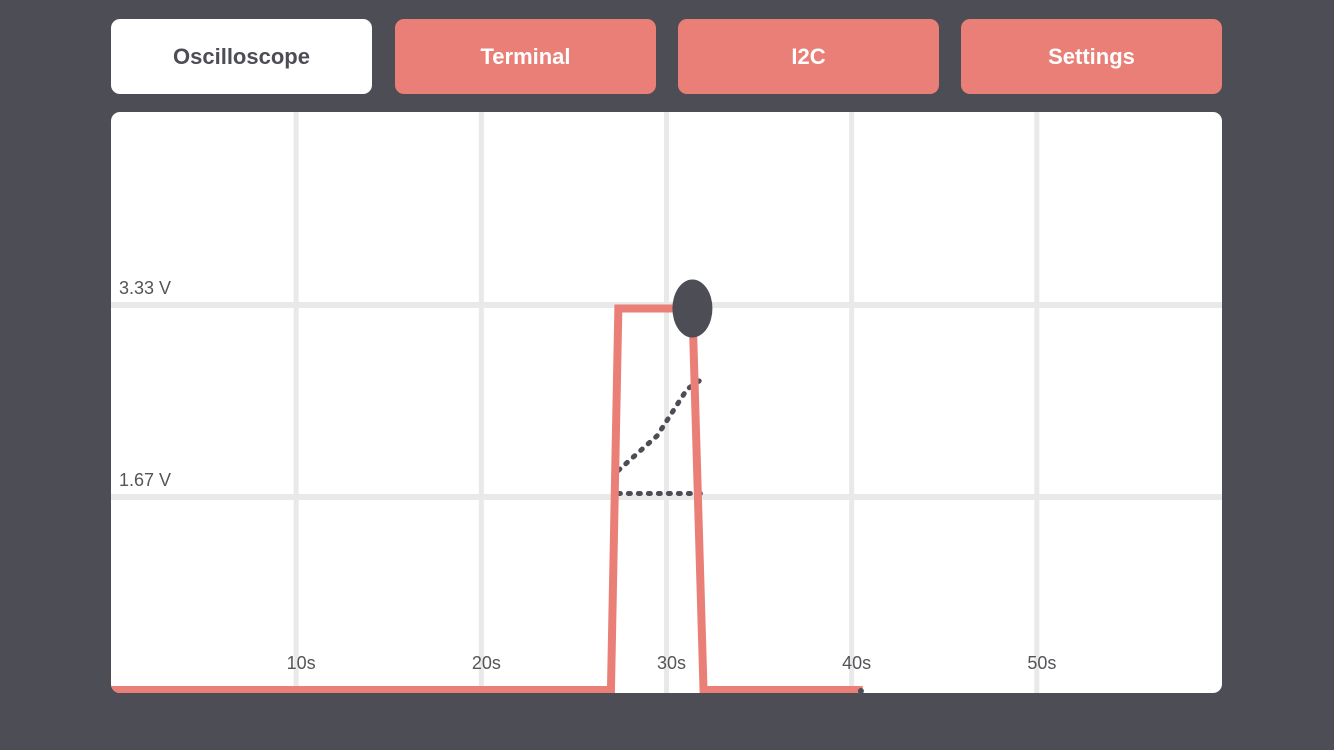 This screenshot has width=1334, height=750. What do you see at coordinates (808, 56) in the screenshot?
I see `tab-i2c: I2C` at bounding box center [808, 56].